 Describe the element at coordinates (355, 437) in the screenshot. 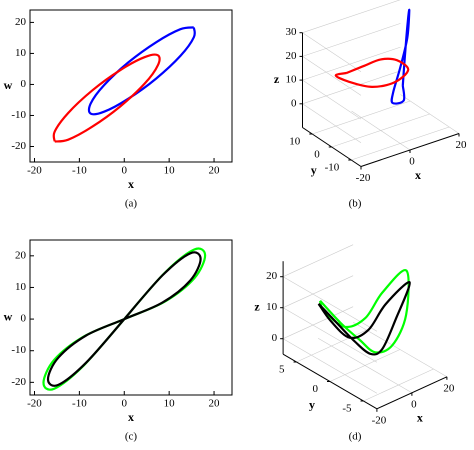

I see `caption: (d)` at that location.